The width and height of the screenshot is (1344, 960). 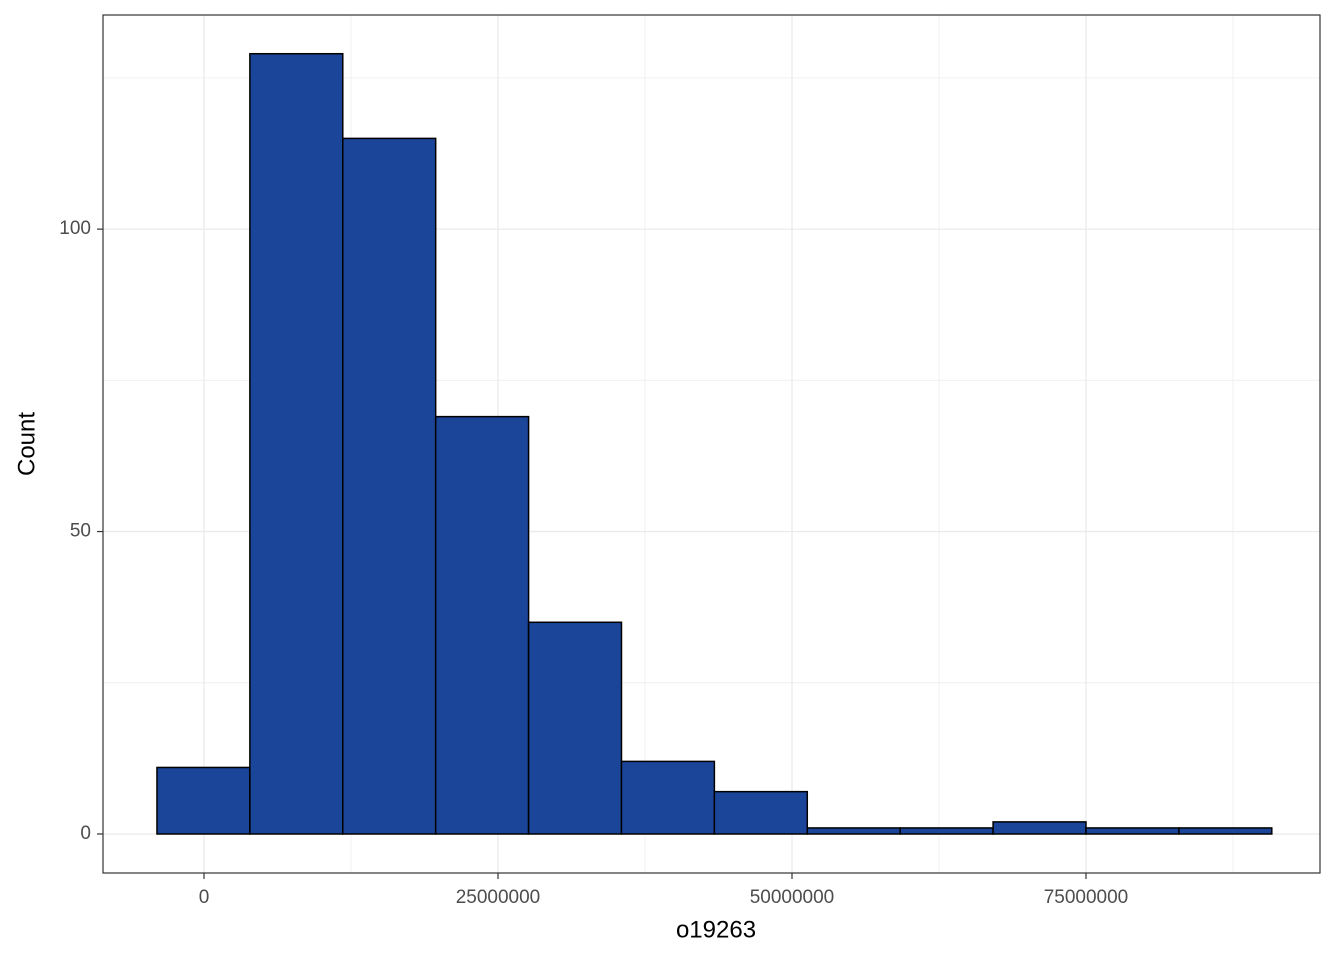 What do you see at coordinates (85, 833) in the screenshot?
I see `y-tick-label: 0` at bounding box center [85, 833].